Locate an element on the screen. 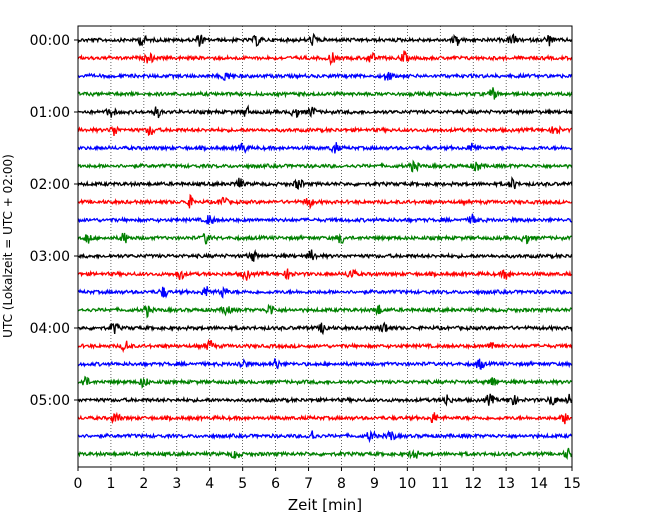  y-tick-label: 03:00 is located at coordinates (50, 257).